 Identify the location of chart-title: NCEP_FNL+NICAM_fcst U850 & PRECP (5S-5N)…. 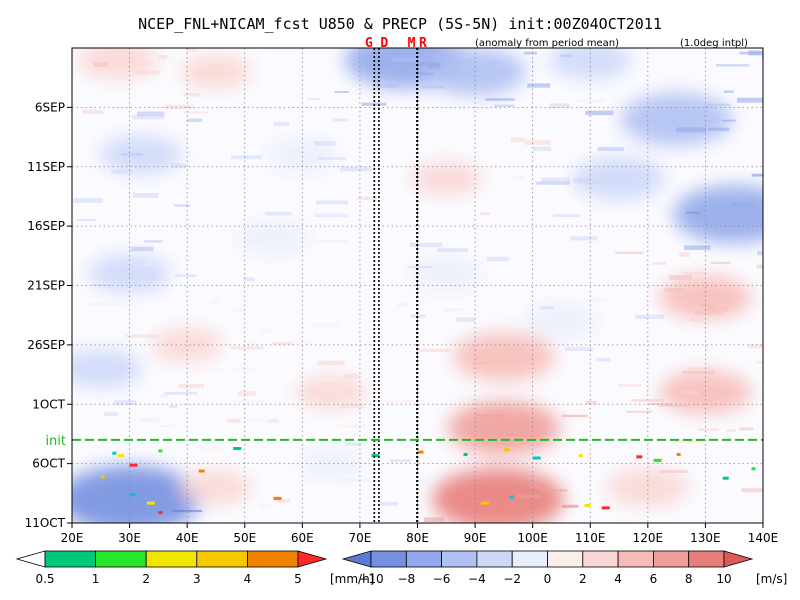
(400, 24).